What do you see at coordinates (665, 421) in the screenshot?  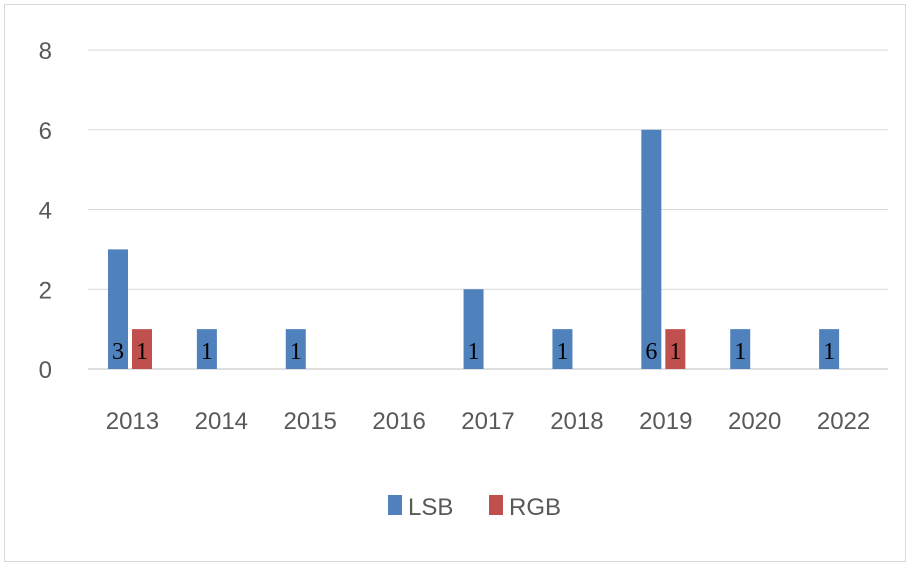 I see `x-tick-label: 2019` at bounding box center [665, 421].